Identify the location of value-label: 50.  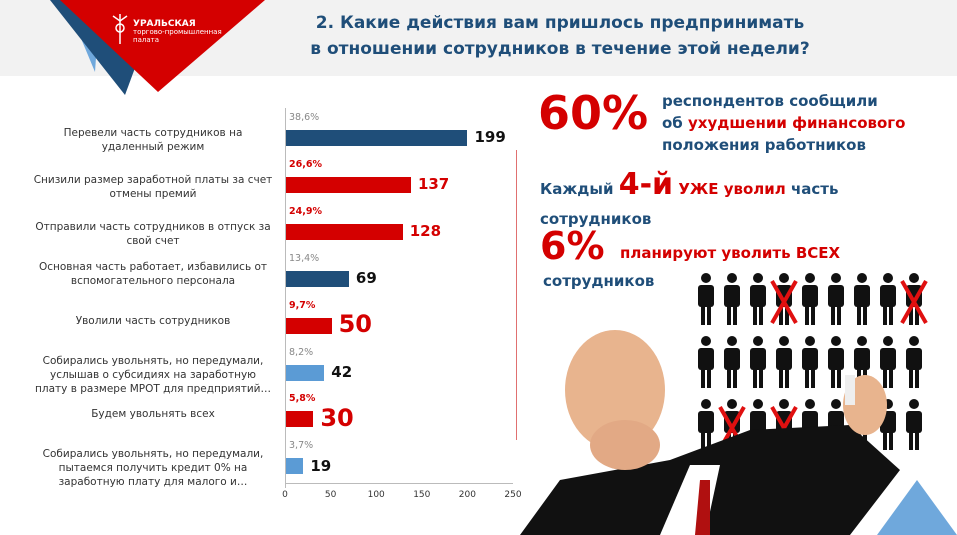
(355, 324).